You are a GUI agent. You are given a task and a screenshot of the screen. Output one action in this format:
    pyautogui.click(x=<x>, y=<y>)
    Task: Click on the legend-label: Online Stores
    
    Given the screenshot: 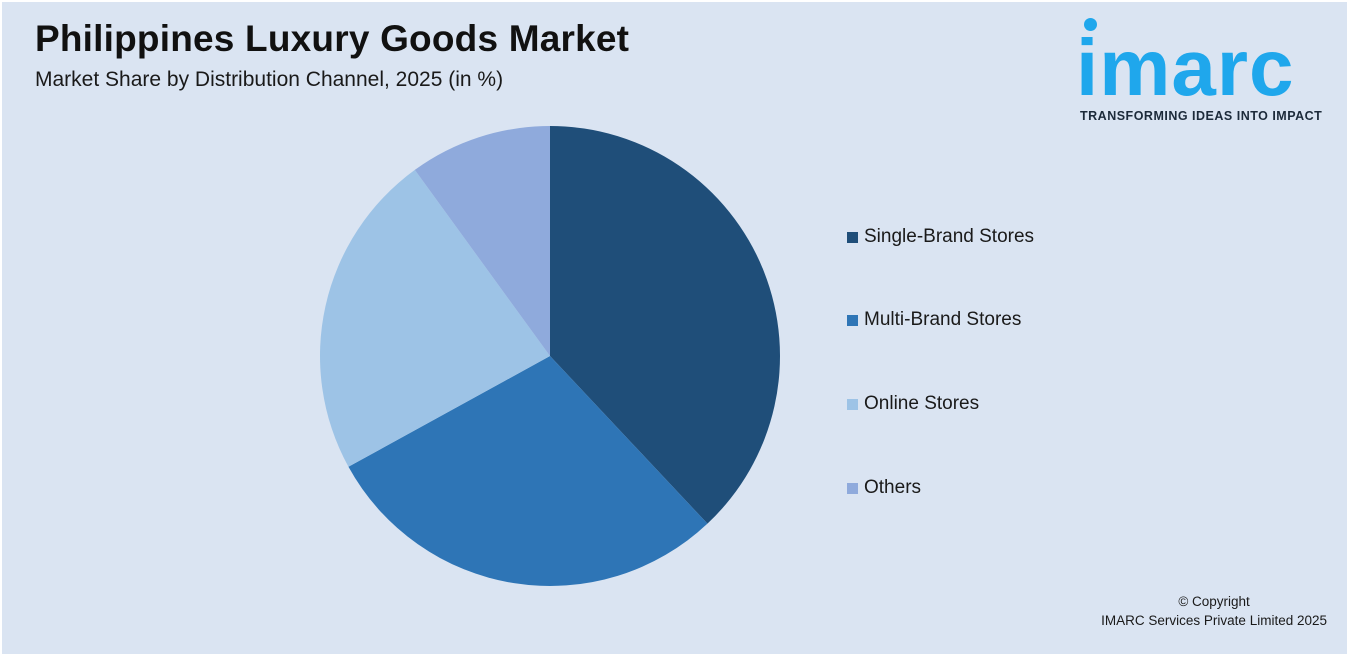 What is the action you would take?
    pyautogui.click(x=922, y=403)
    